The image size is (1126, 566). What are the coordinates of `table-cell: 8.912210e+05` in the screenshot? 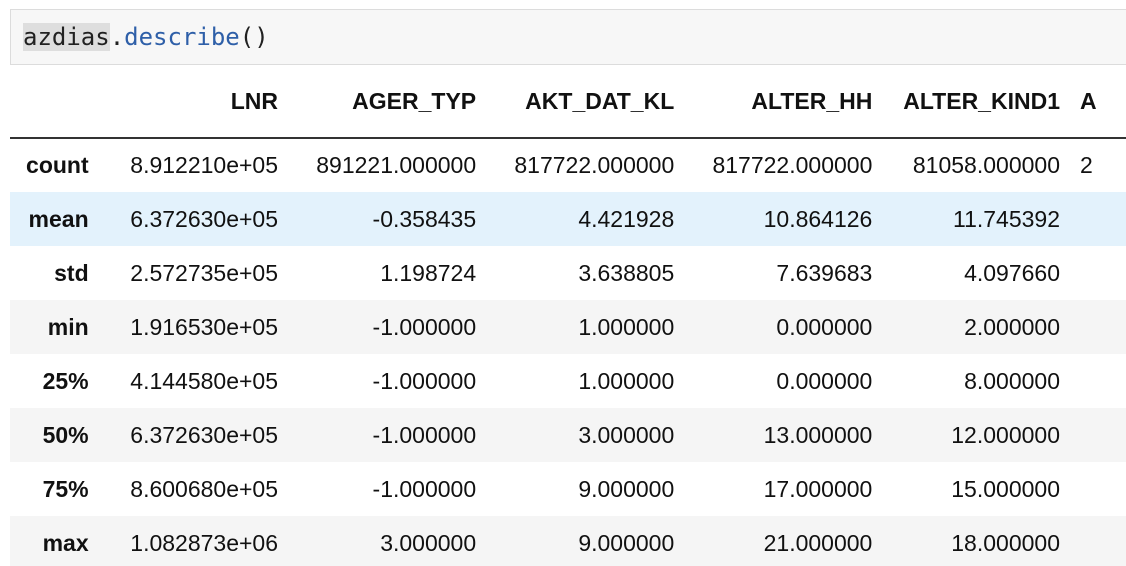 It's located at (204, 165).